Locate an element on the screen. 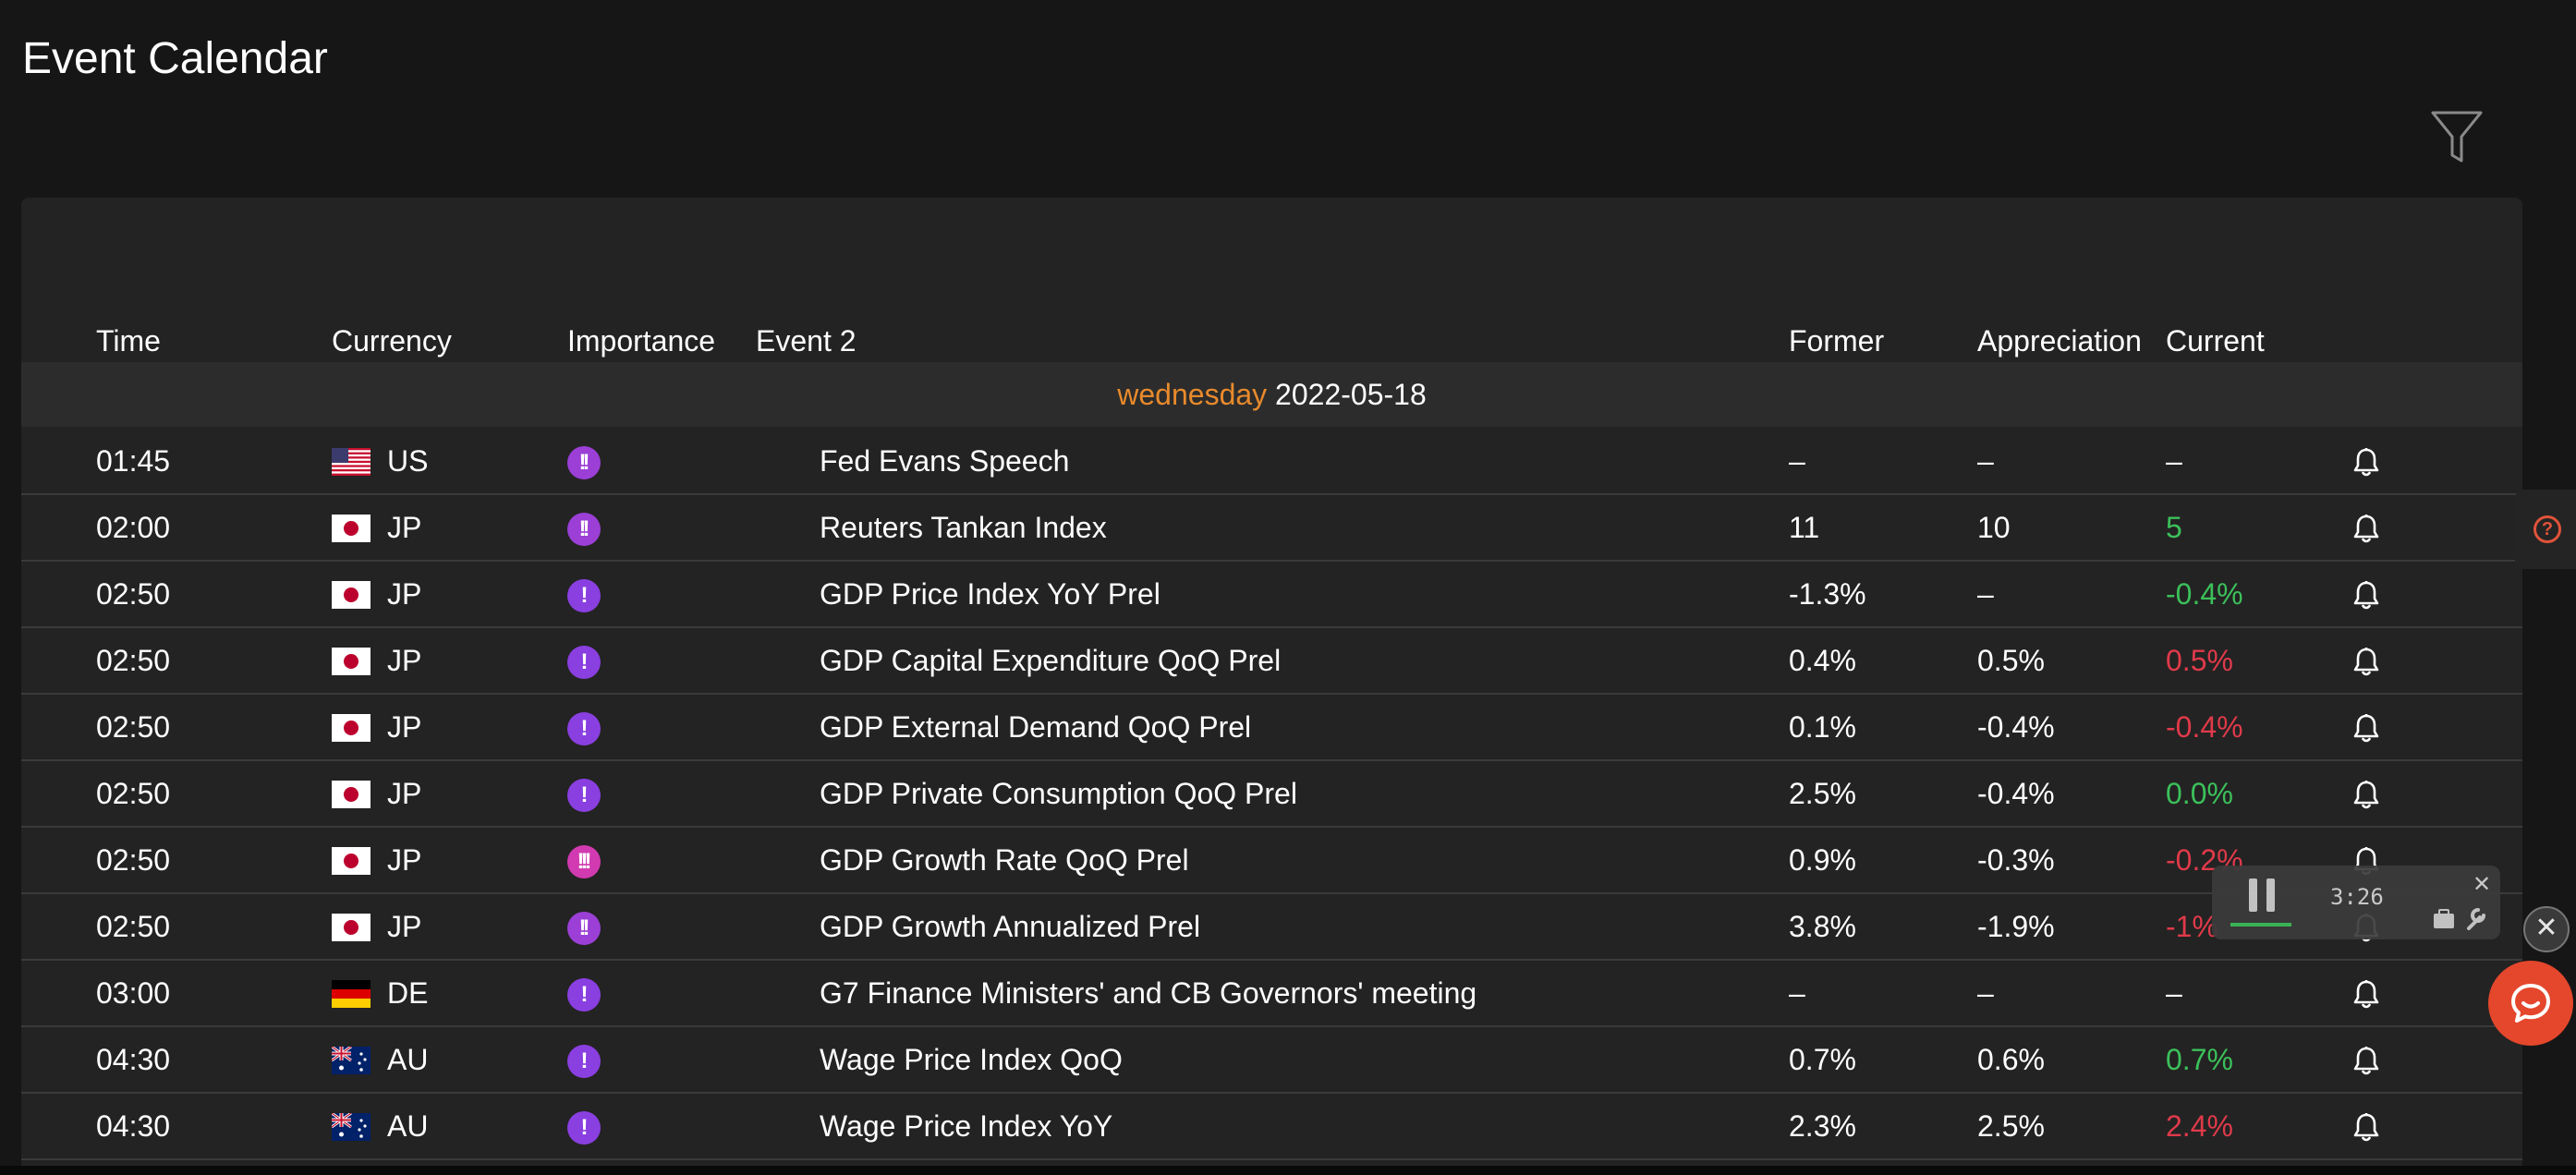 The height and width of the screenshot is (1175, 2576). chat-button is located at coordinates (2530, 1004).